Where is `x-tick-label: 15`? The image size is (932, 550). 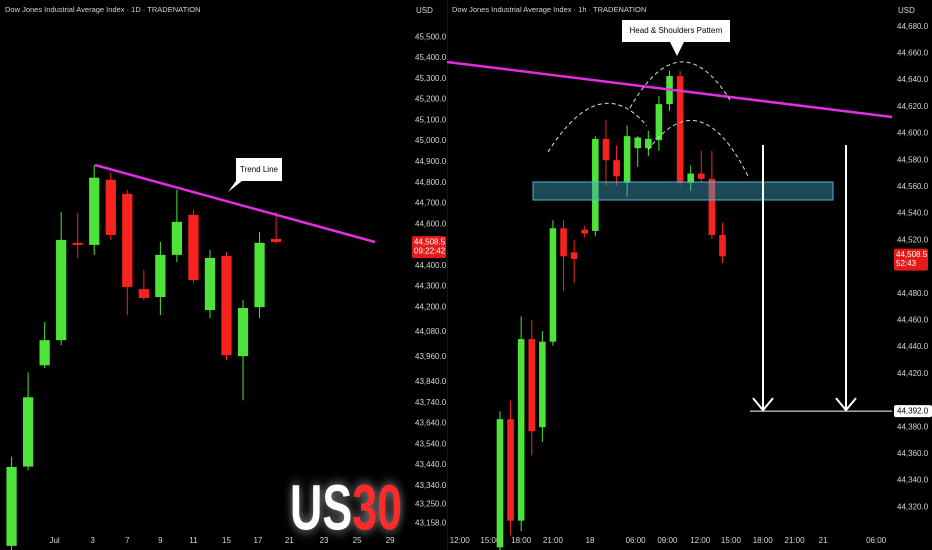 x-tick-label: 15 is located at coordinates (226, 540).